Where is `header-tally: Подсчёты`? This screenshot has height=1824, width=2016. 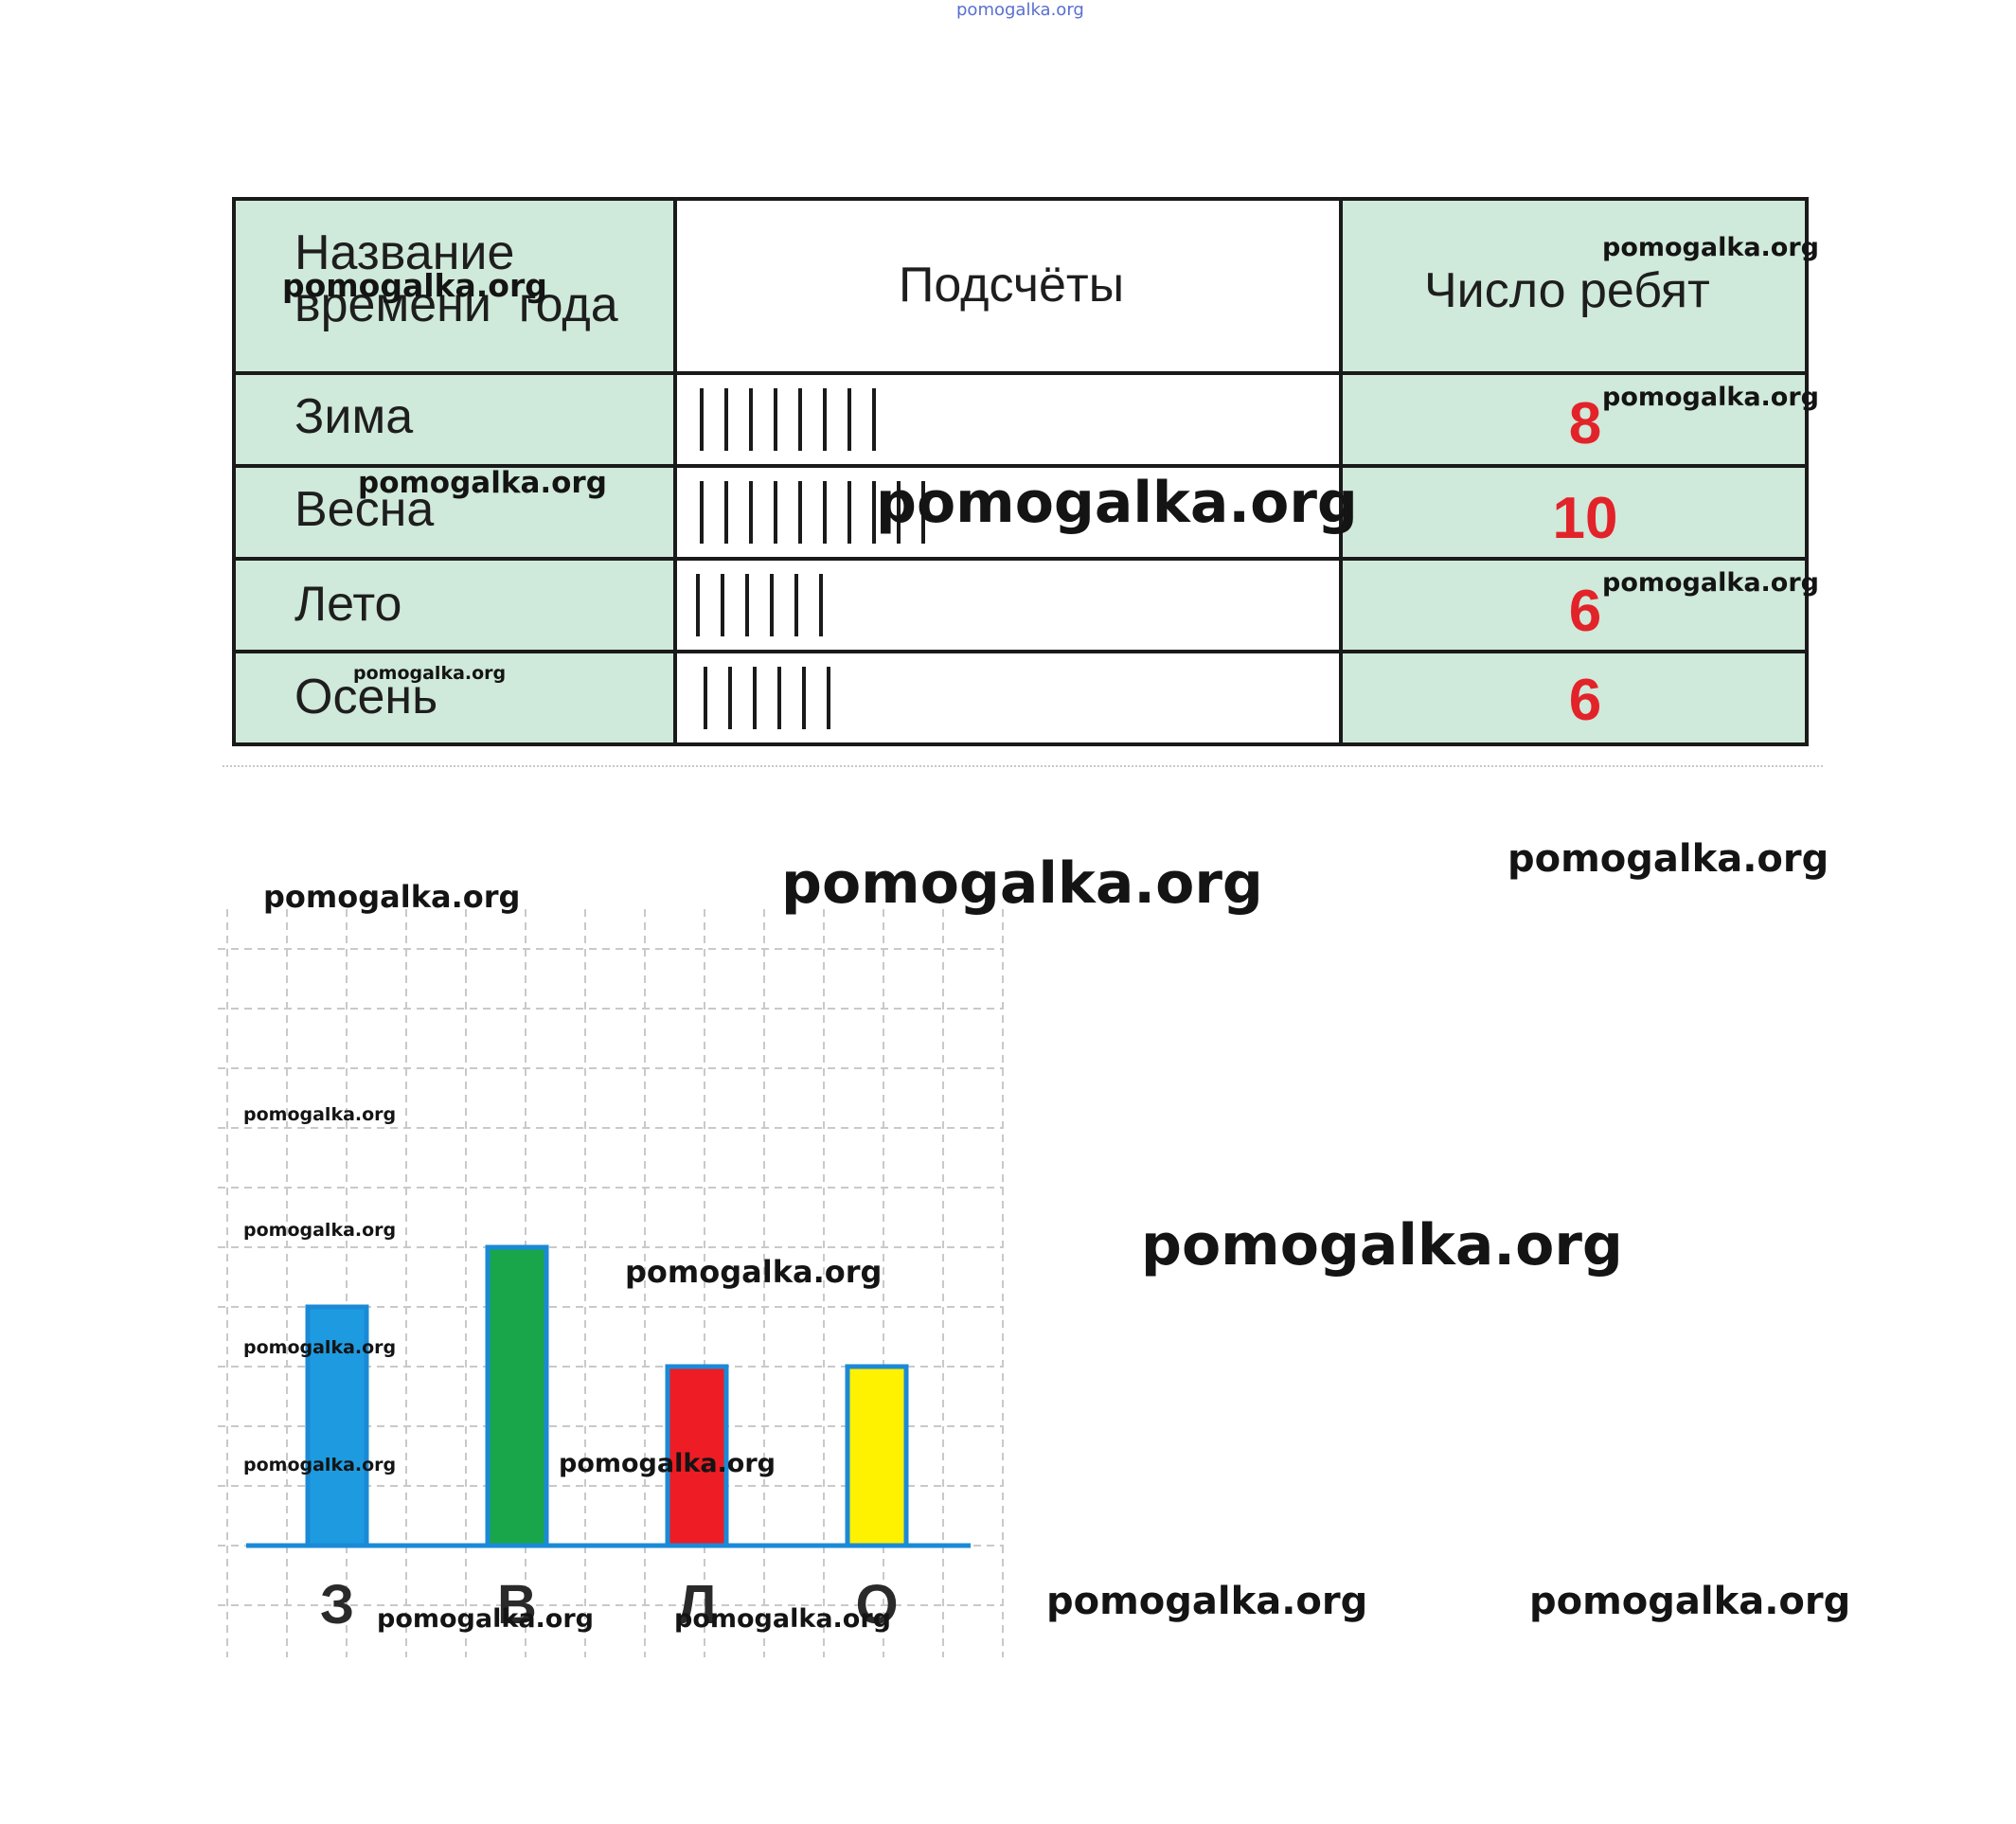
header-tally: Подсчёты is located at coordinates (1012, 285).